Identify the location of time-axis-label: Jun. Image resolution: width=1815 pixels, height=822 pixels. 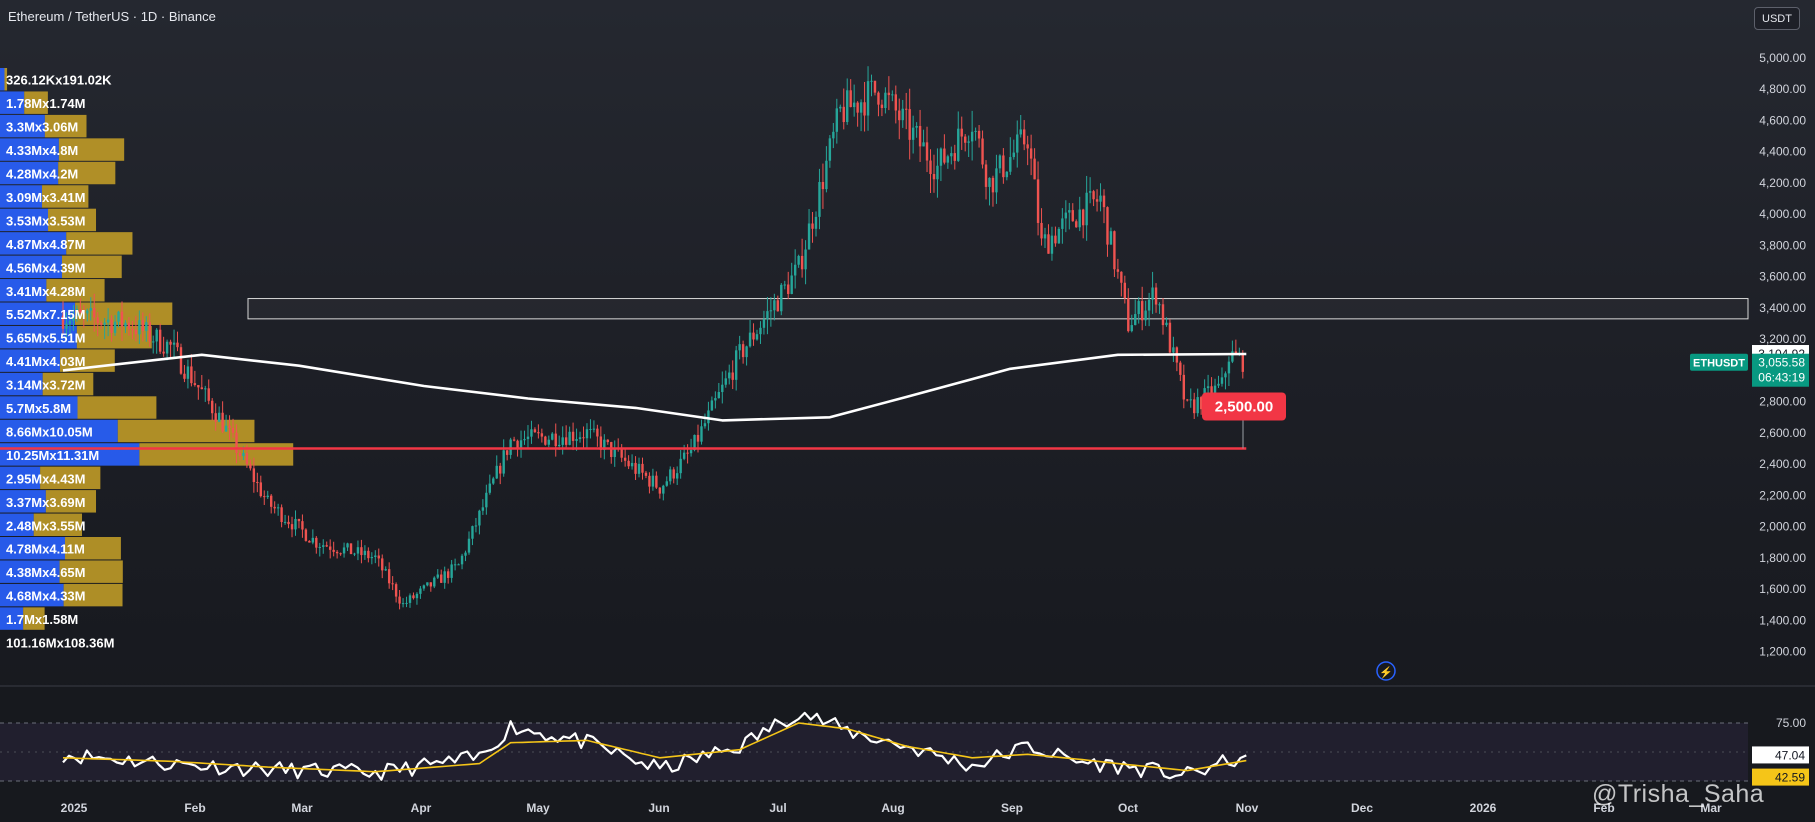
(658, 808).